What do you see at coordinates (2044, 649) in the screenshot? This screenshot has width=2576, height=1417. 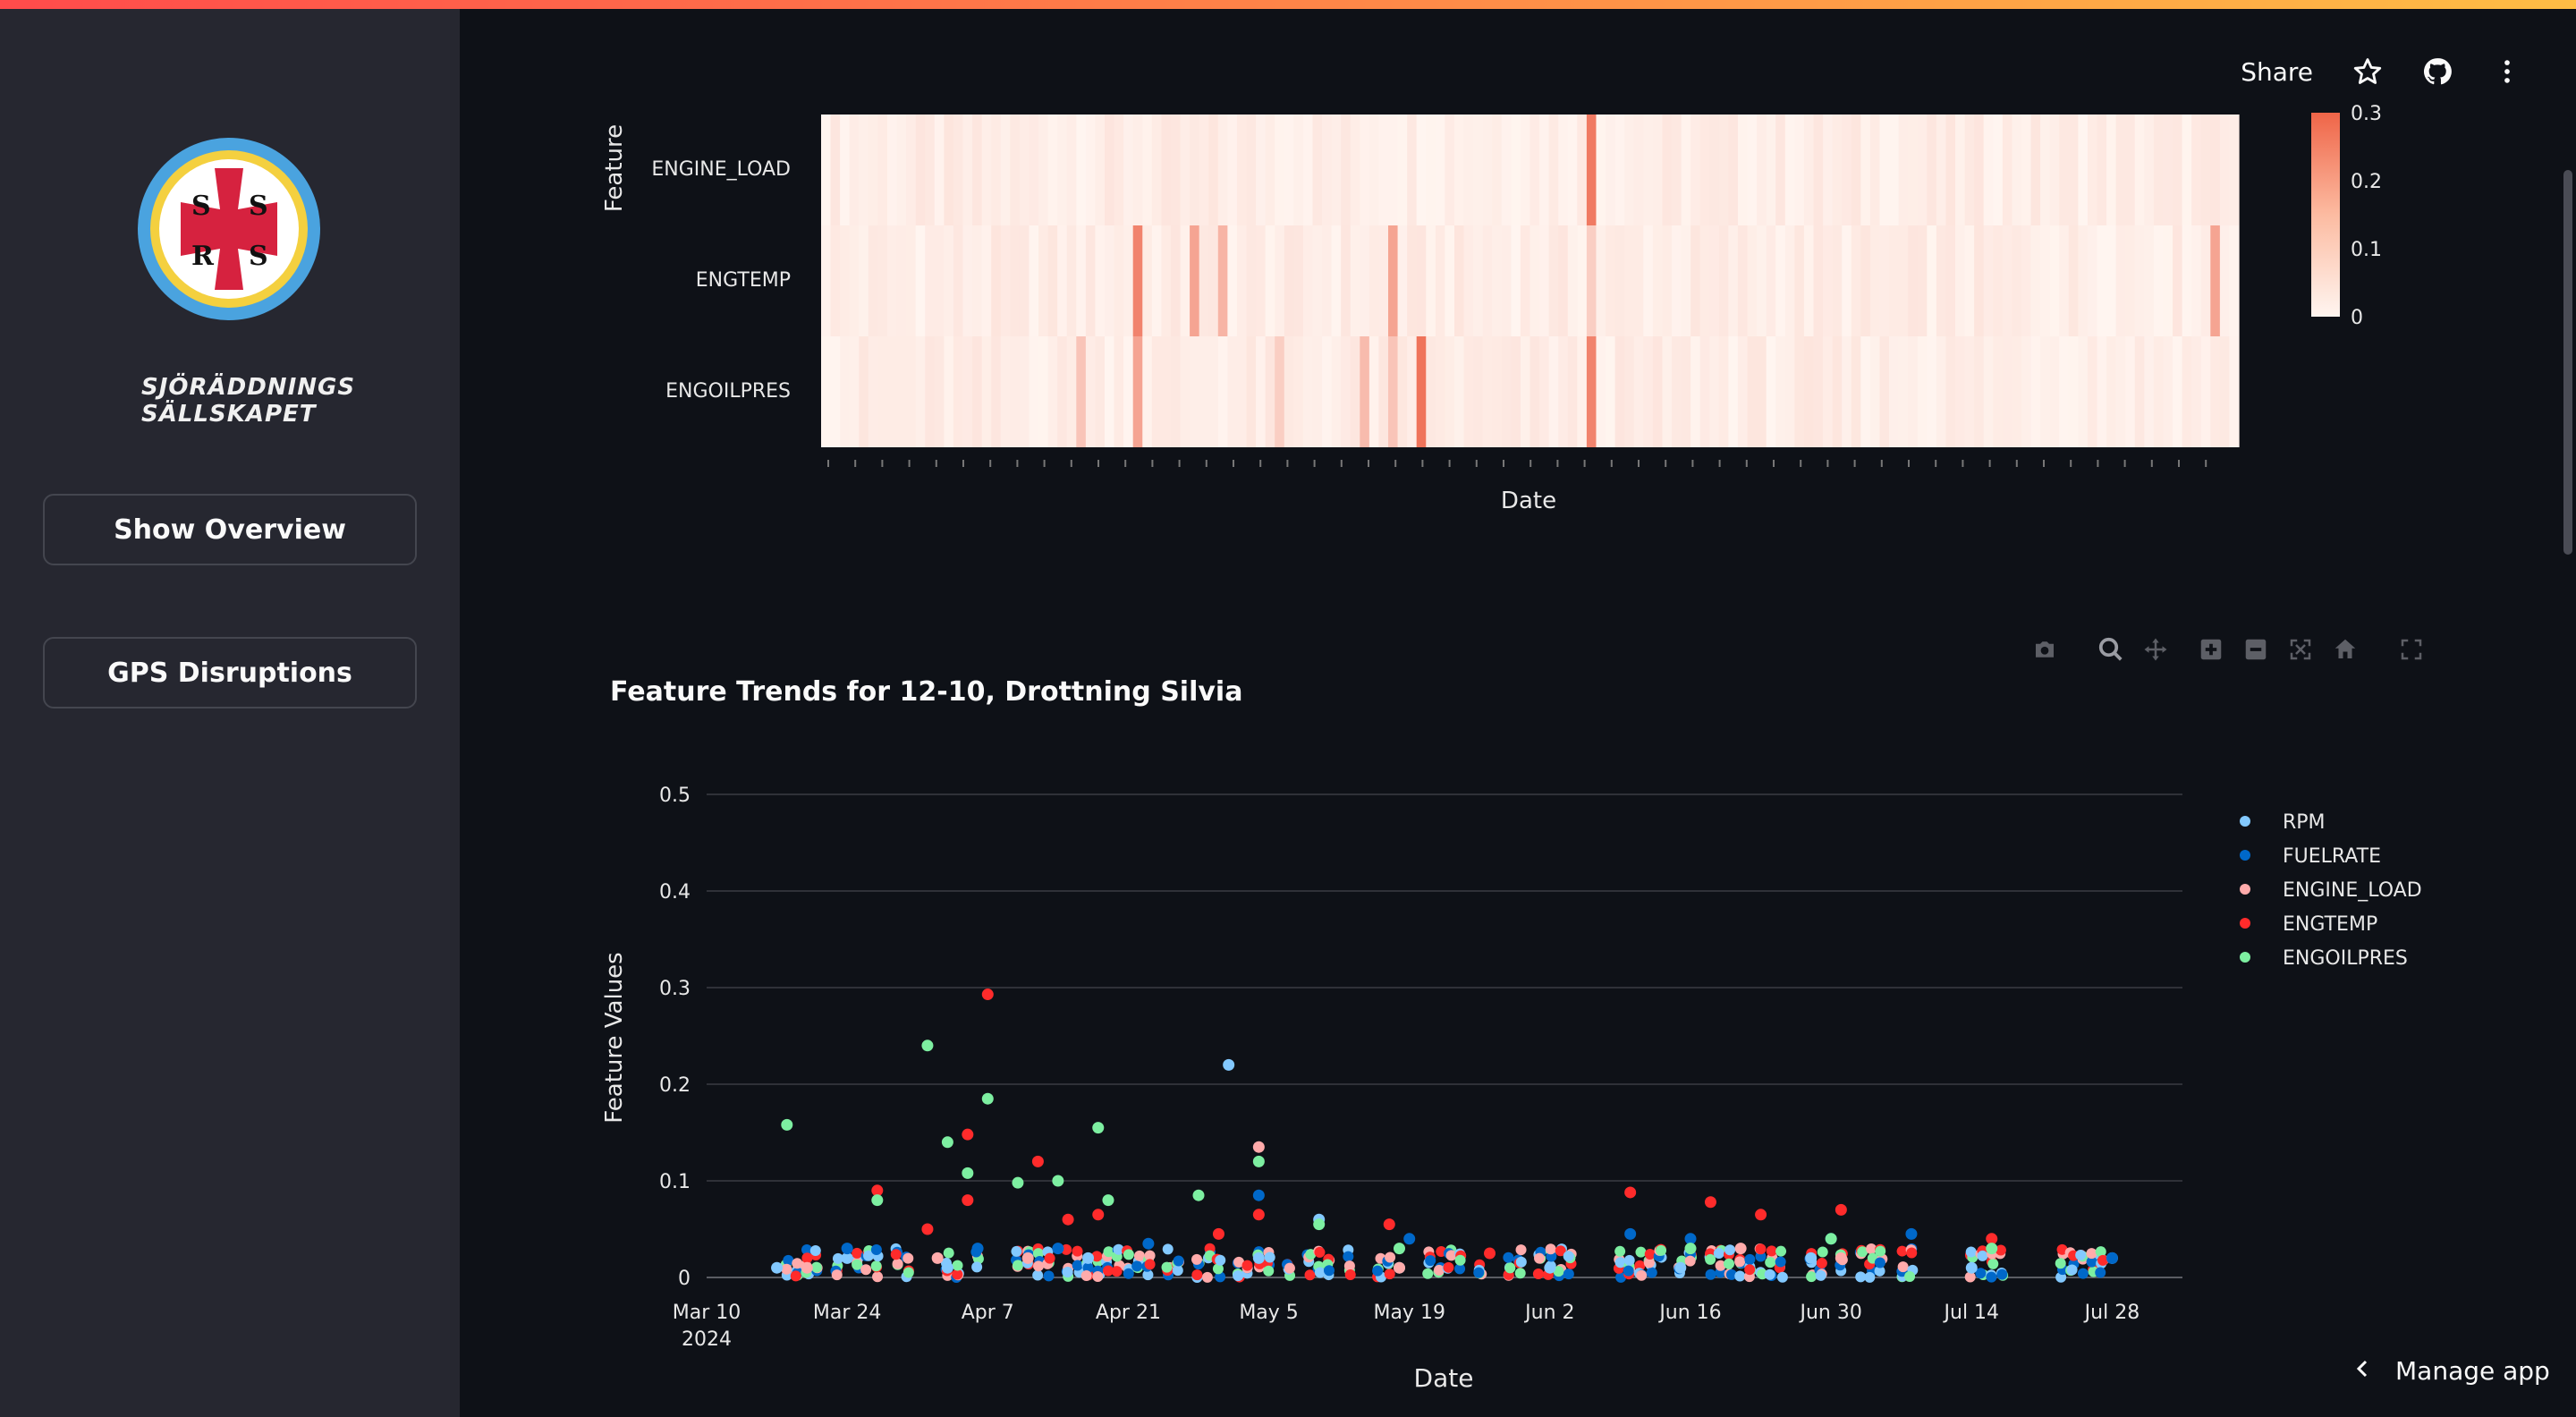 I see `camera-icon` at bounding box center [2044, 649].